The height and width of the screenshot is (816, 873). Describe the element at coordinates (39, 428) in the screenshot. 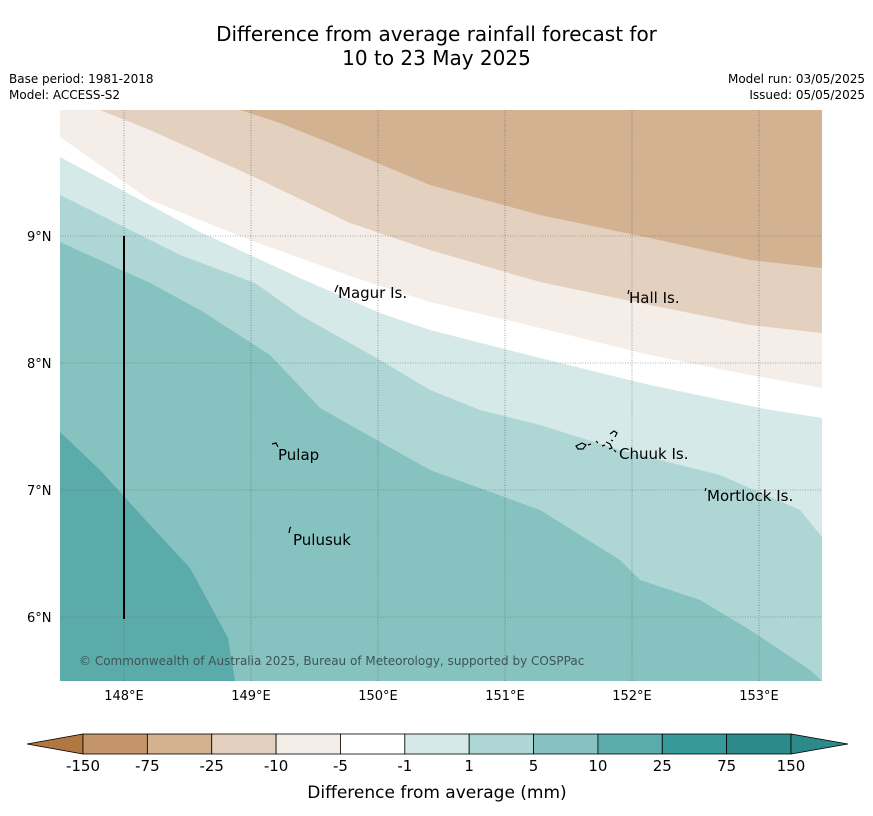

I see `lat-ticks: 9°N 8°N 7°N 6°N` at that location.